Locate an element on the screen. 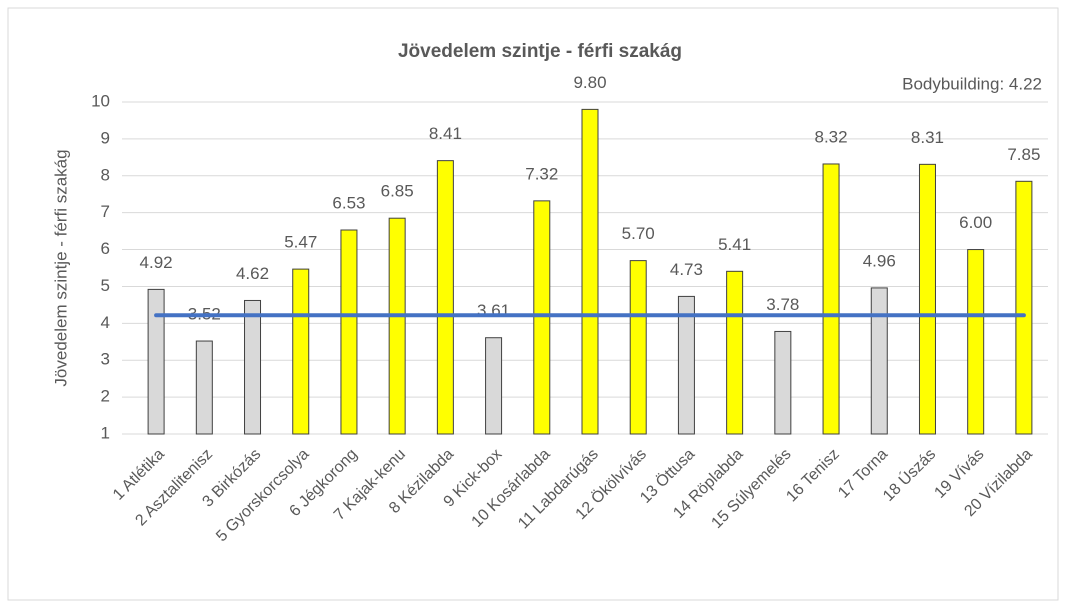 Image resolution: width=1068 pixels, height=613 pixels. y-tick-label: 6 is located at coordinates (105, 248).